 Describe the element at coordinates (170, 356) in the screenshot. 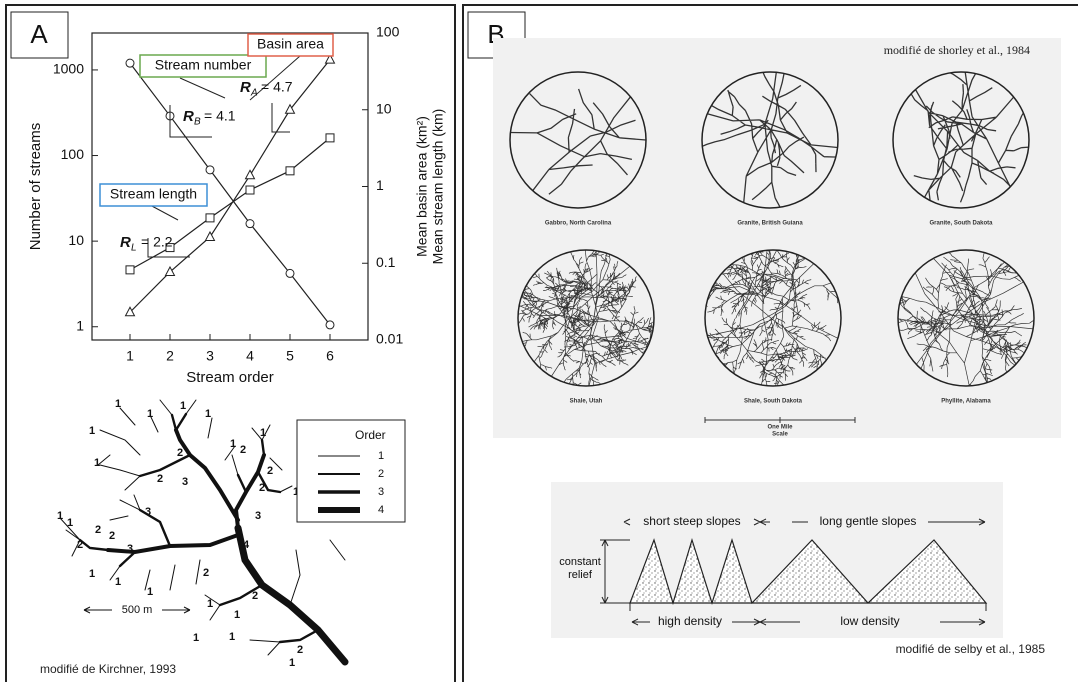

I see `x-tick-label: 2` at that location.